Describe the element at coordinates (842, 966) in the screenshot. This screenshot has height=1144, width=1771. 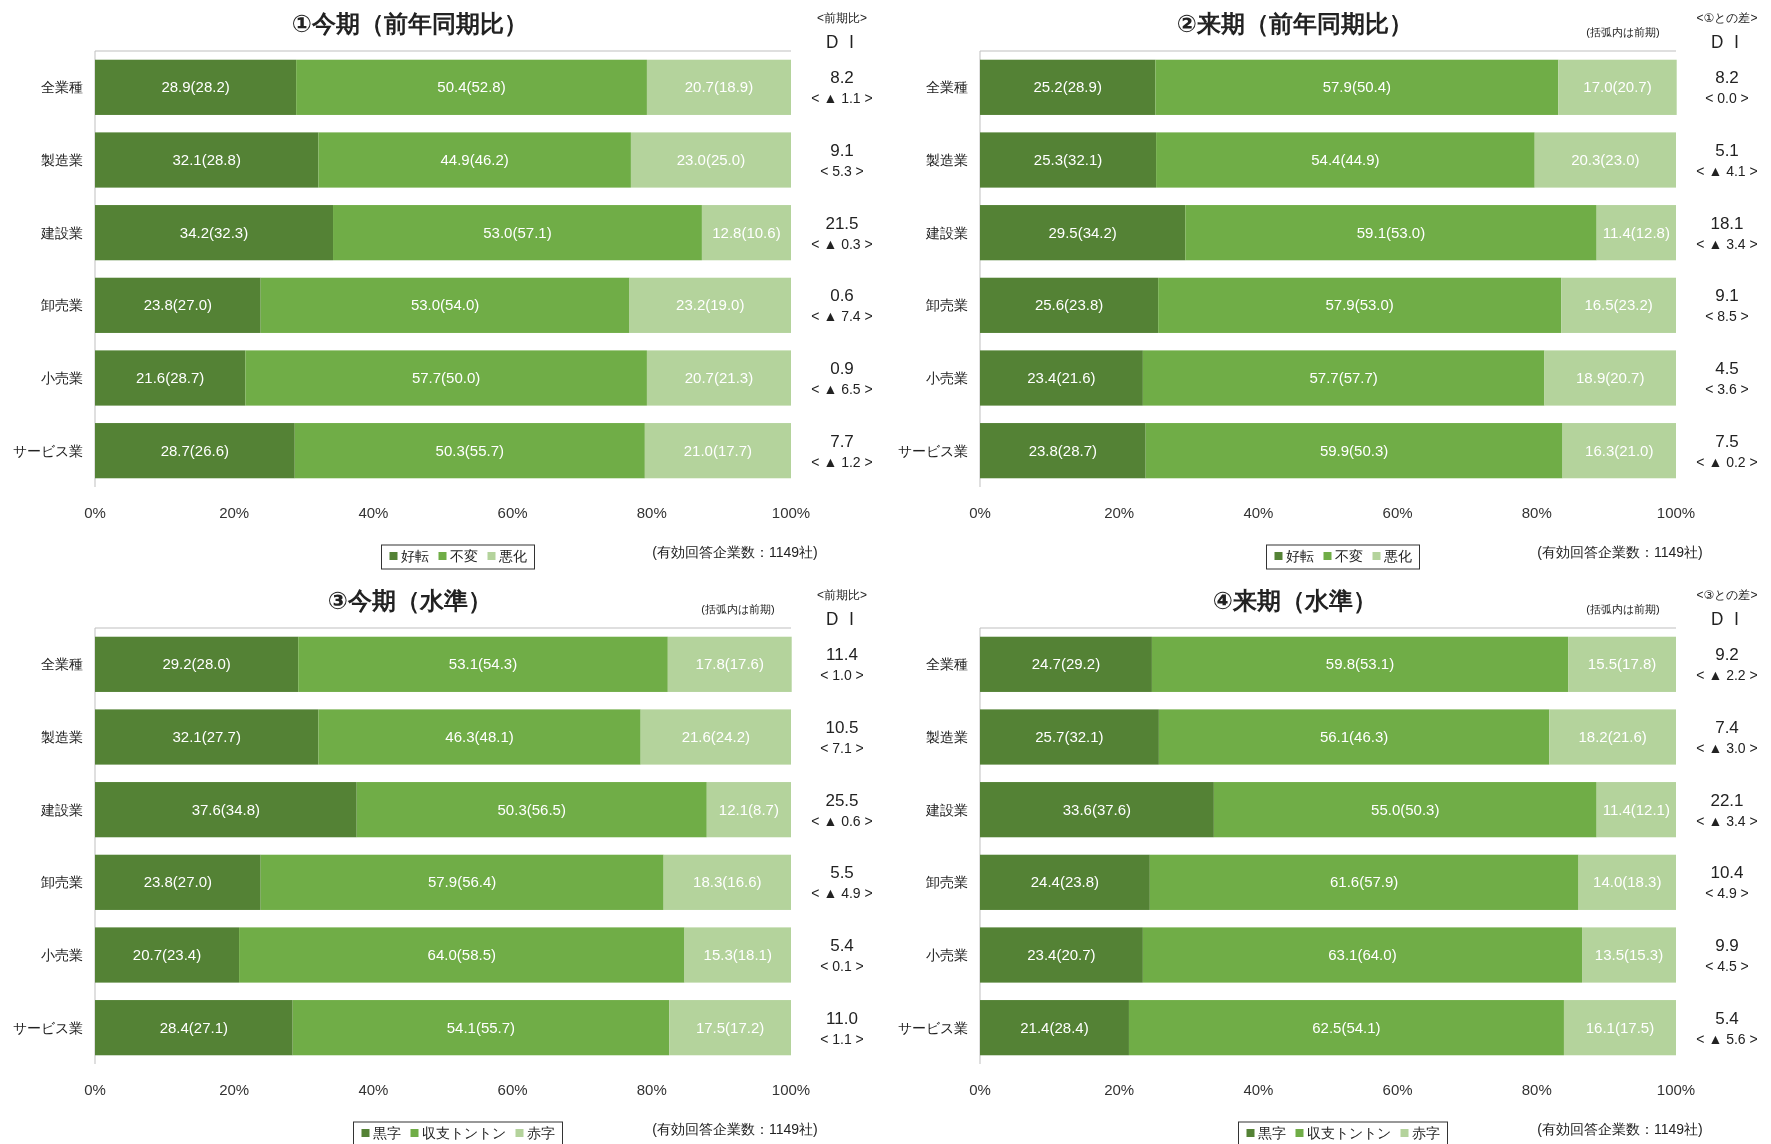
I see `text: < 0.1 >` at that location.